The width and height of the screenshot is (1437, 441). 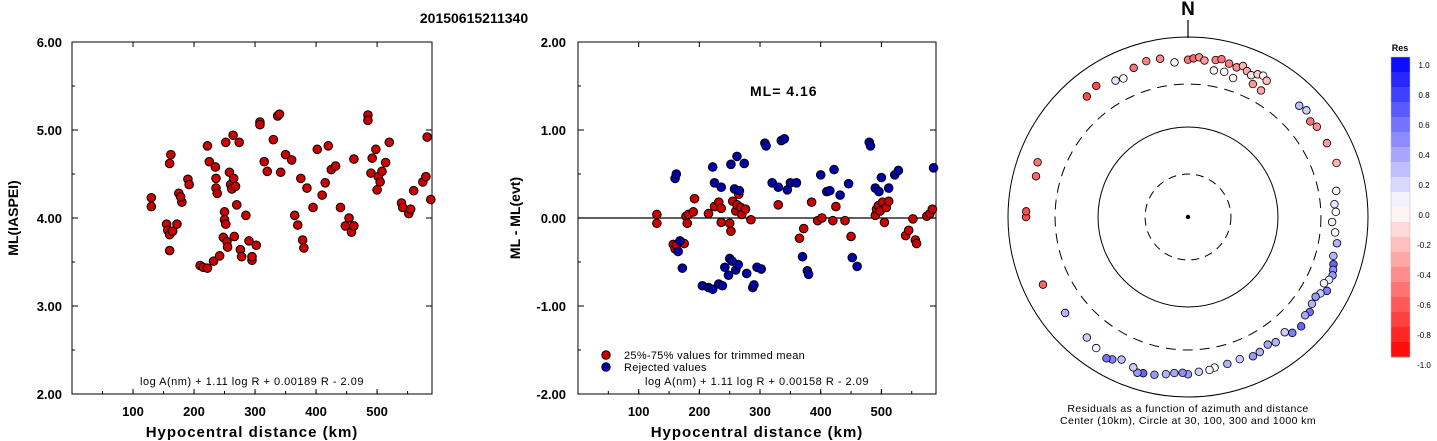 What do you see at coordinates (377, 411) in the screenshot?
I see `x-tick-label: 500` at bounding box center [377, 411].